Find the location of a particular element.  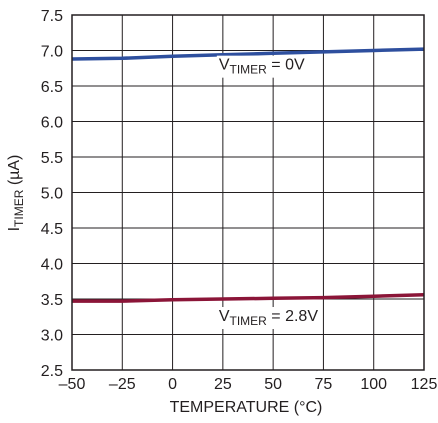

y-axis-title: ITIMER (µA) is located at coordinates (16, 193).